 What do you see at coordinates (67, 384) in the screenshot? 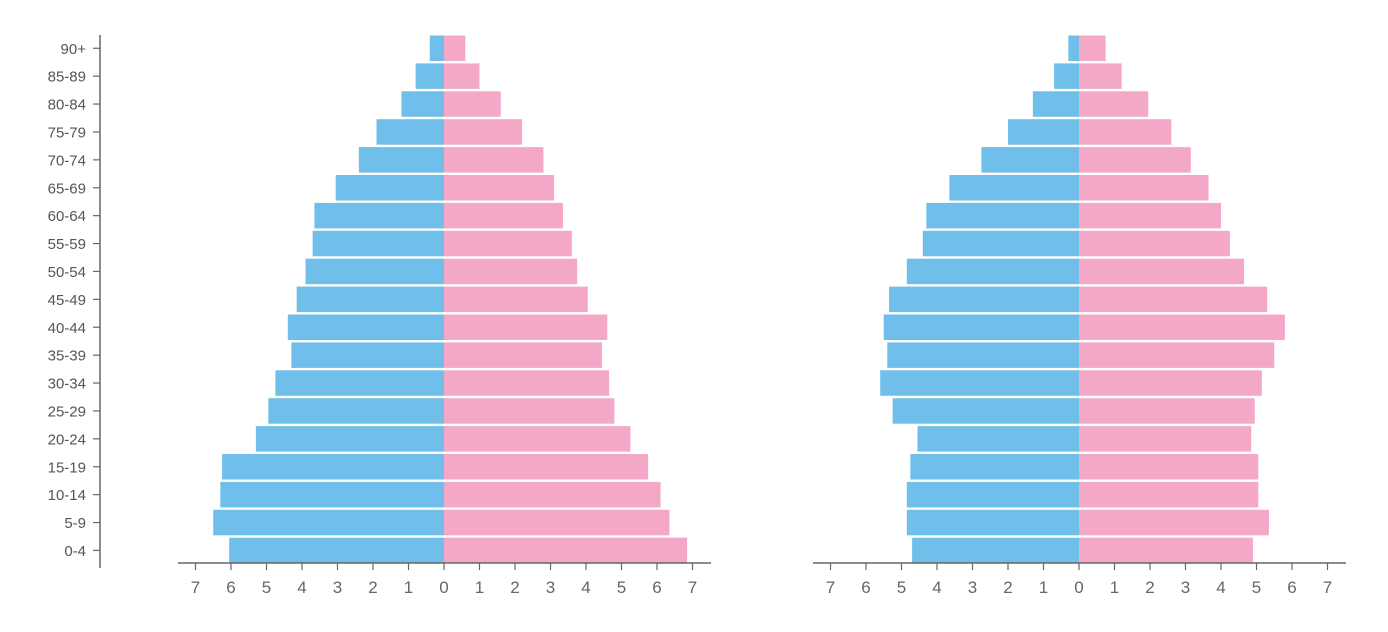
I see `age-group-label: 30-34` at bounding box center [67, 384].